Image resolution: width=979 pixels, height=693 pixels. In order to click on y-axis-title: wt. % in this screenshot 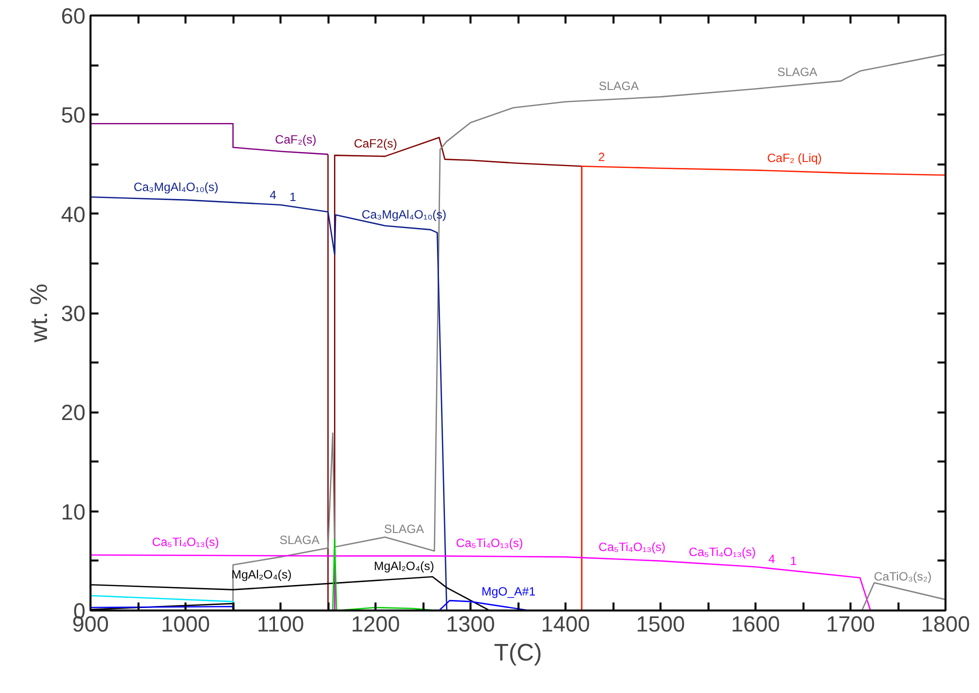, I will do `click(40, 314)`.